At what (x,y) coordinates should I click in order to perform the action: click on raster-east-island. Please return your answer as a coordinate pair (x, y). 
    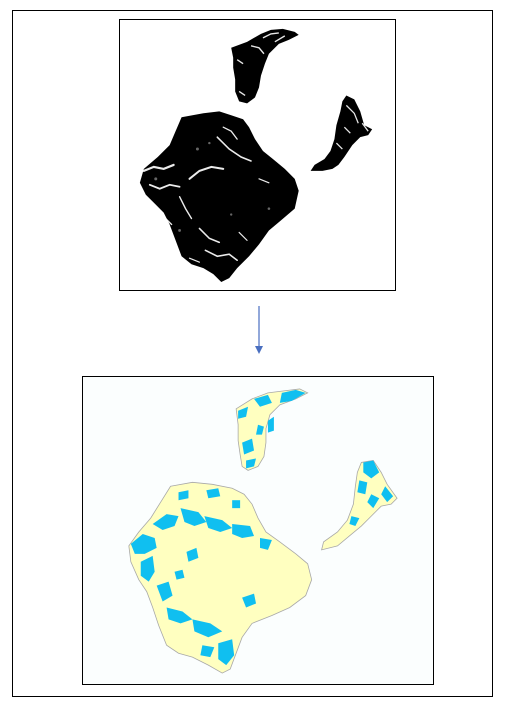
    Looking at the image, I should click on (341, 133).